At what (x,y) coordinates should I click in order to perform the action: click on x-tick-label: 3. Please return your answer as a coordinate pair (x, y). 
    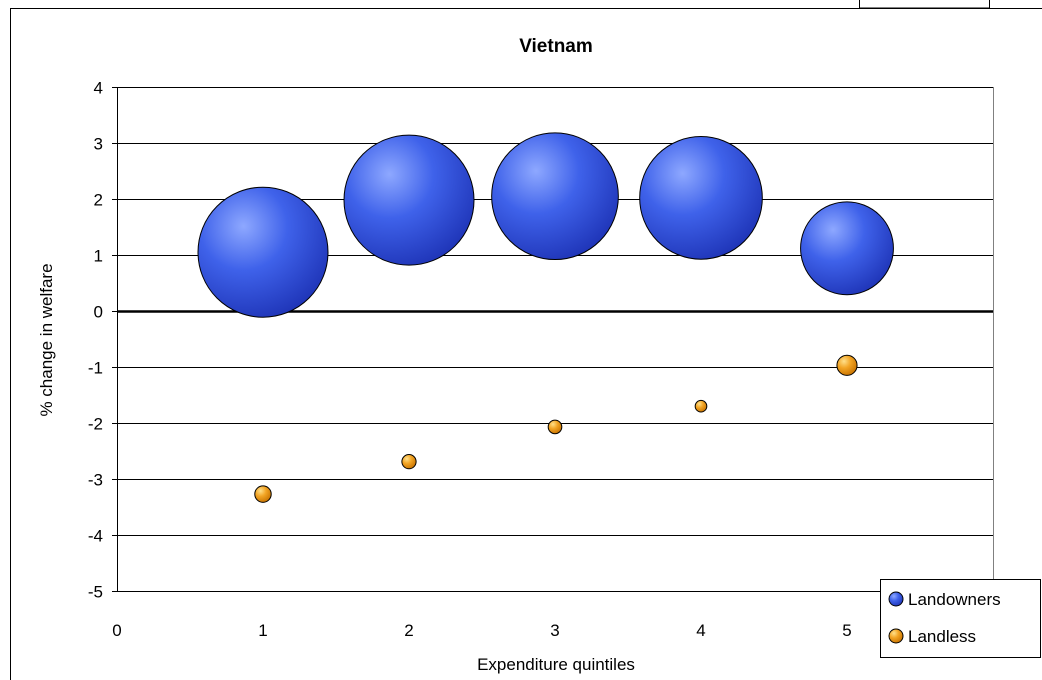
    Looking at the image, I should click on (554, 630).